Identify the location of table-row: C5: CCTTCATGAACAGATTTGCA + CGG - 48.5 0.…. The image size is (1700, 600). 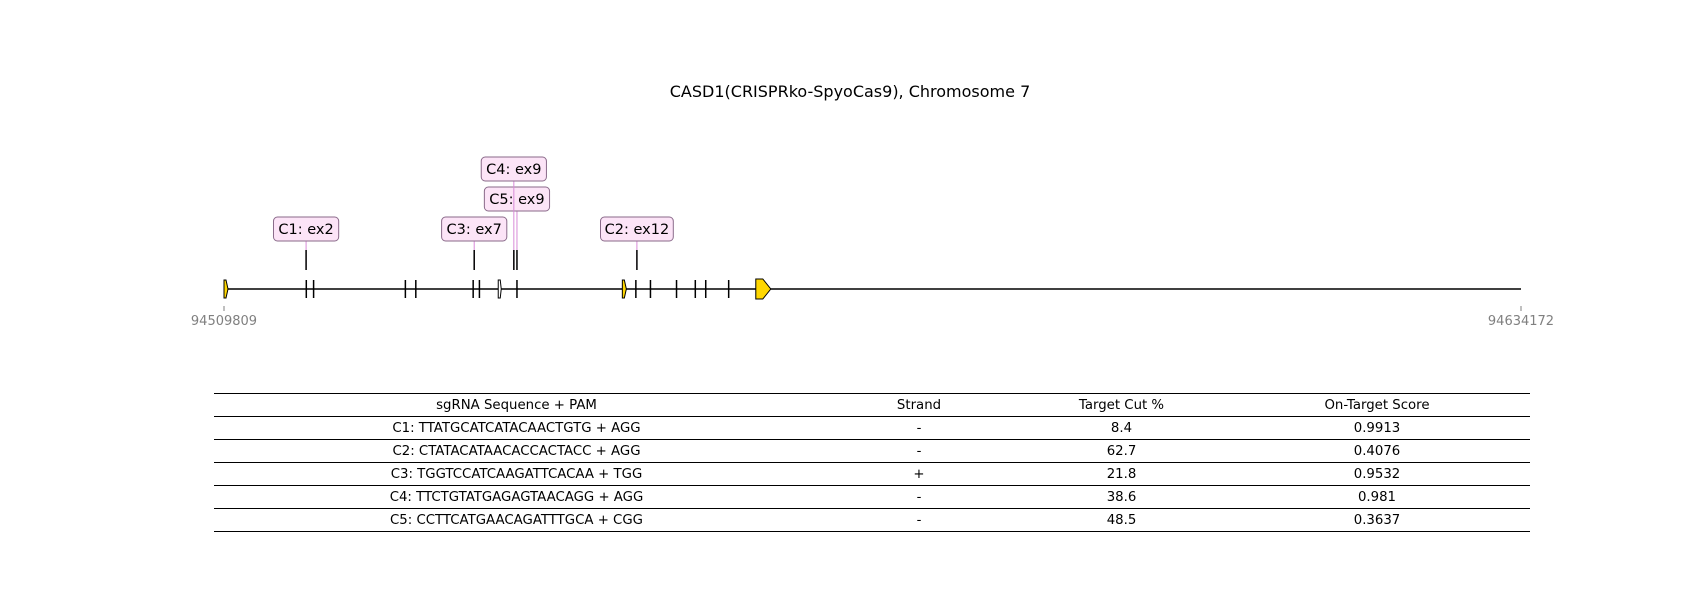
(872, 520).